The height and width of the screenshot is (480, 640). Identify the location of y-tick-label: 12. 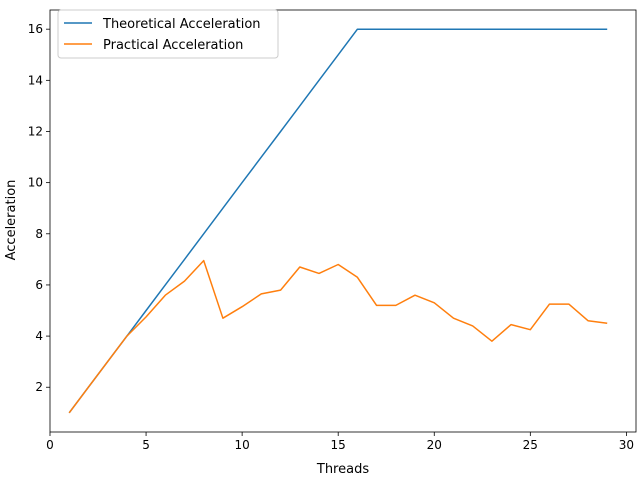
(35, 131).